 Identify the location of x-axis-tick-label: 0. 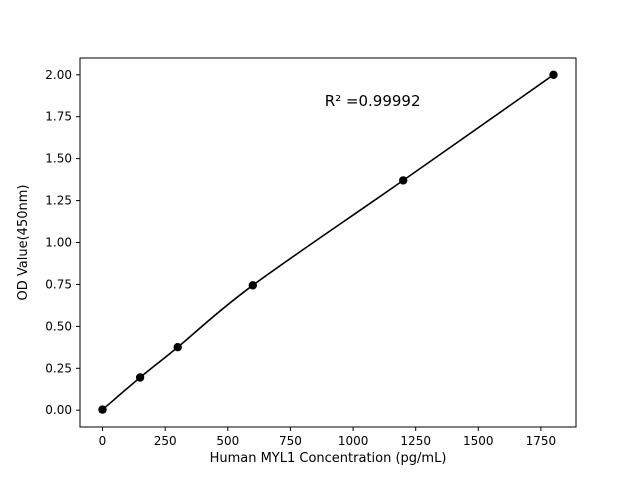
(103, 441).